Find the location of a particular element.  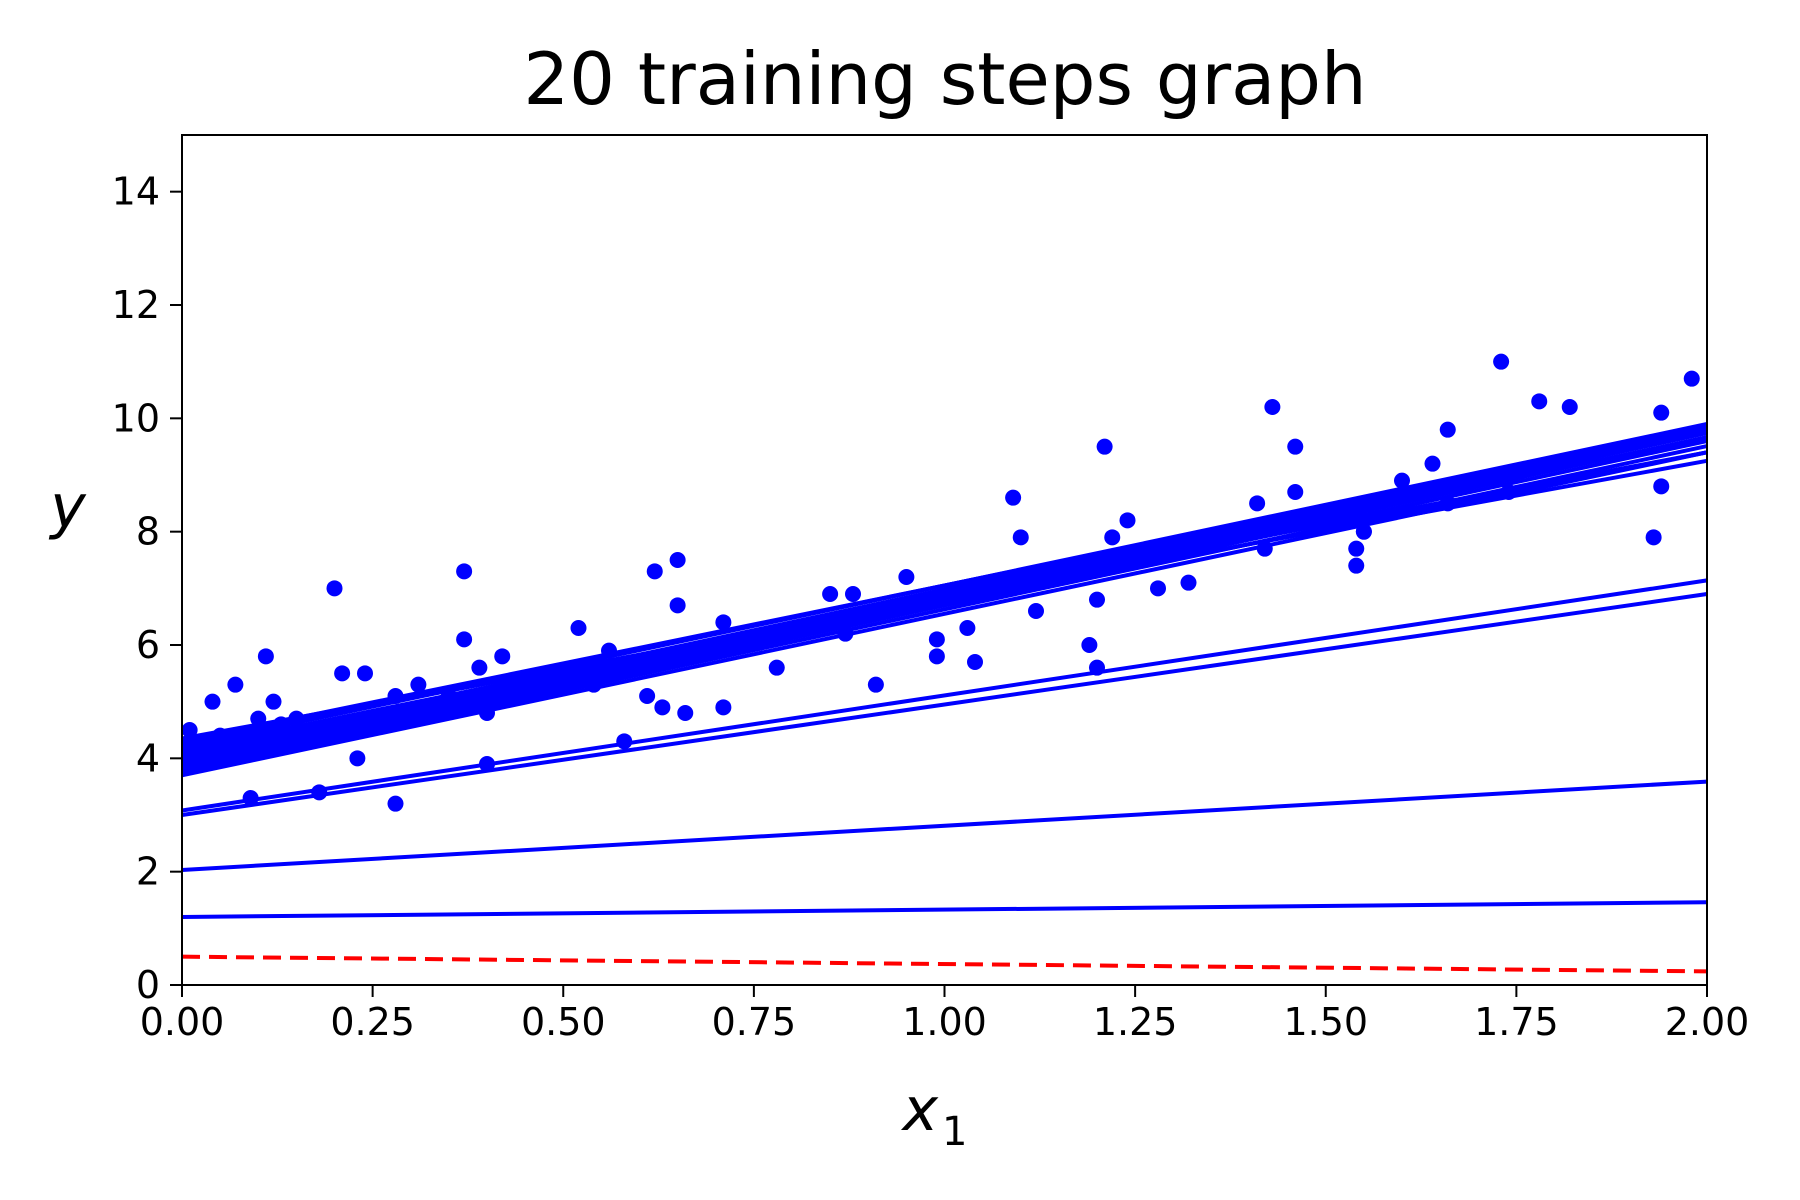

y-tick-label: 10 is located at coordinates (136, 418).